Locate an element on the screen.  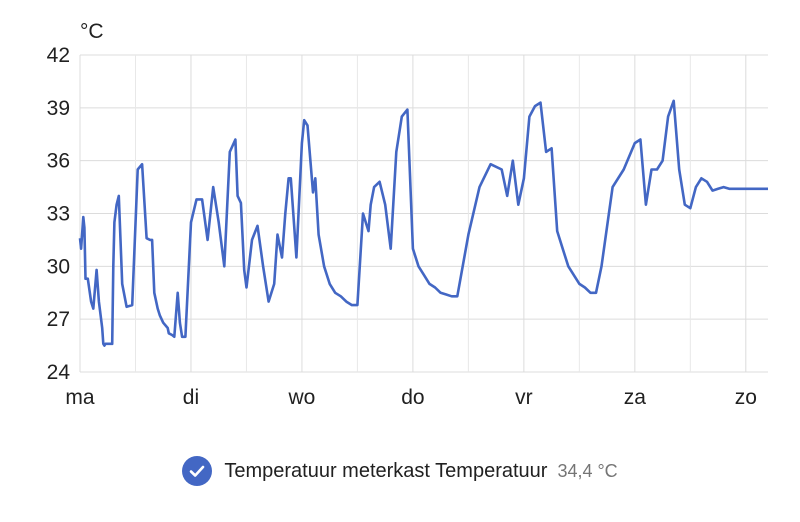
legend-checkbox is located at coordinates (197, 471).